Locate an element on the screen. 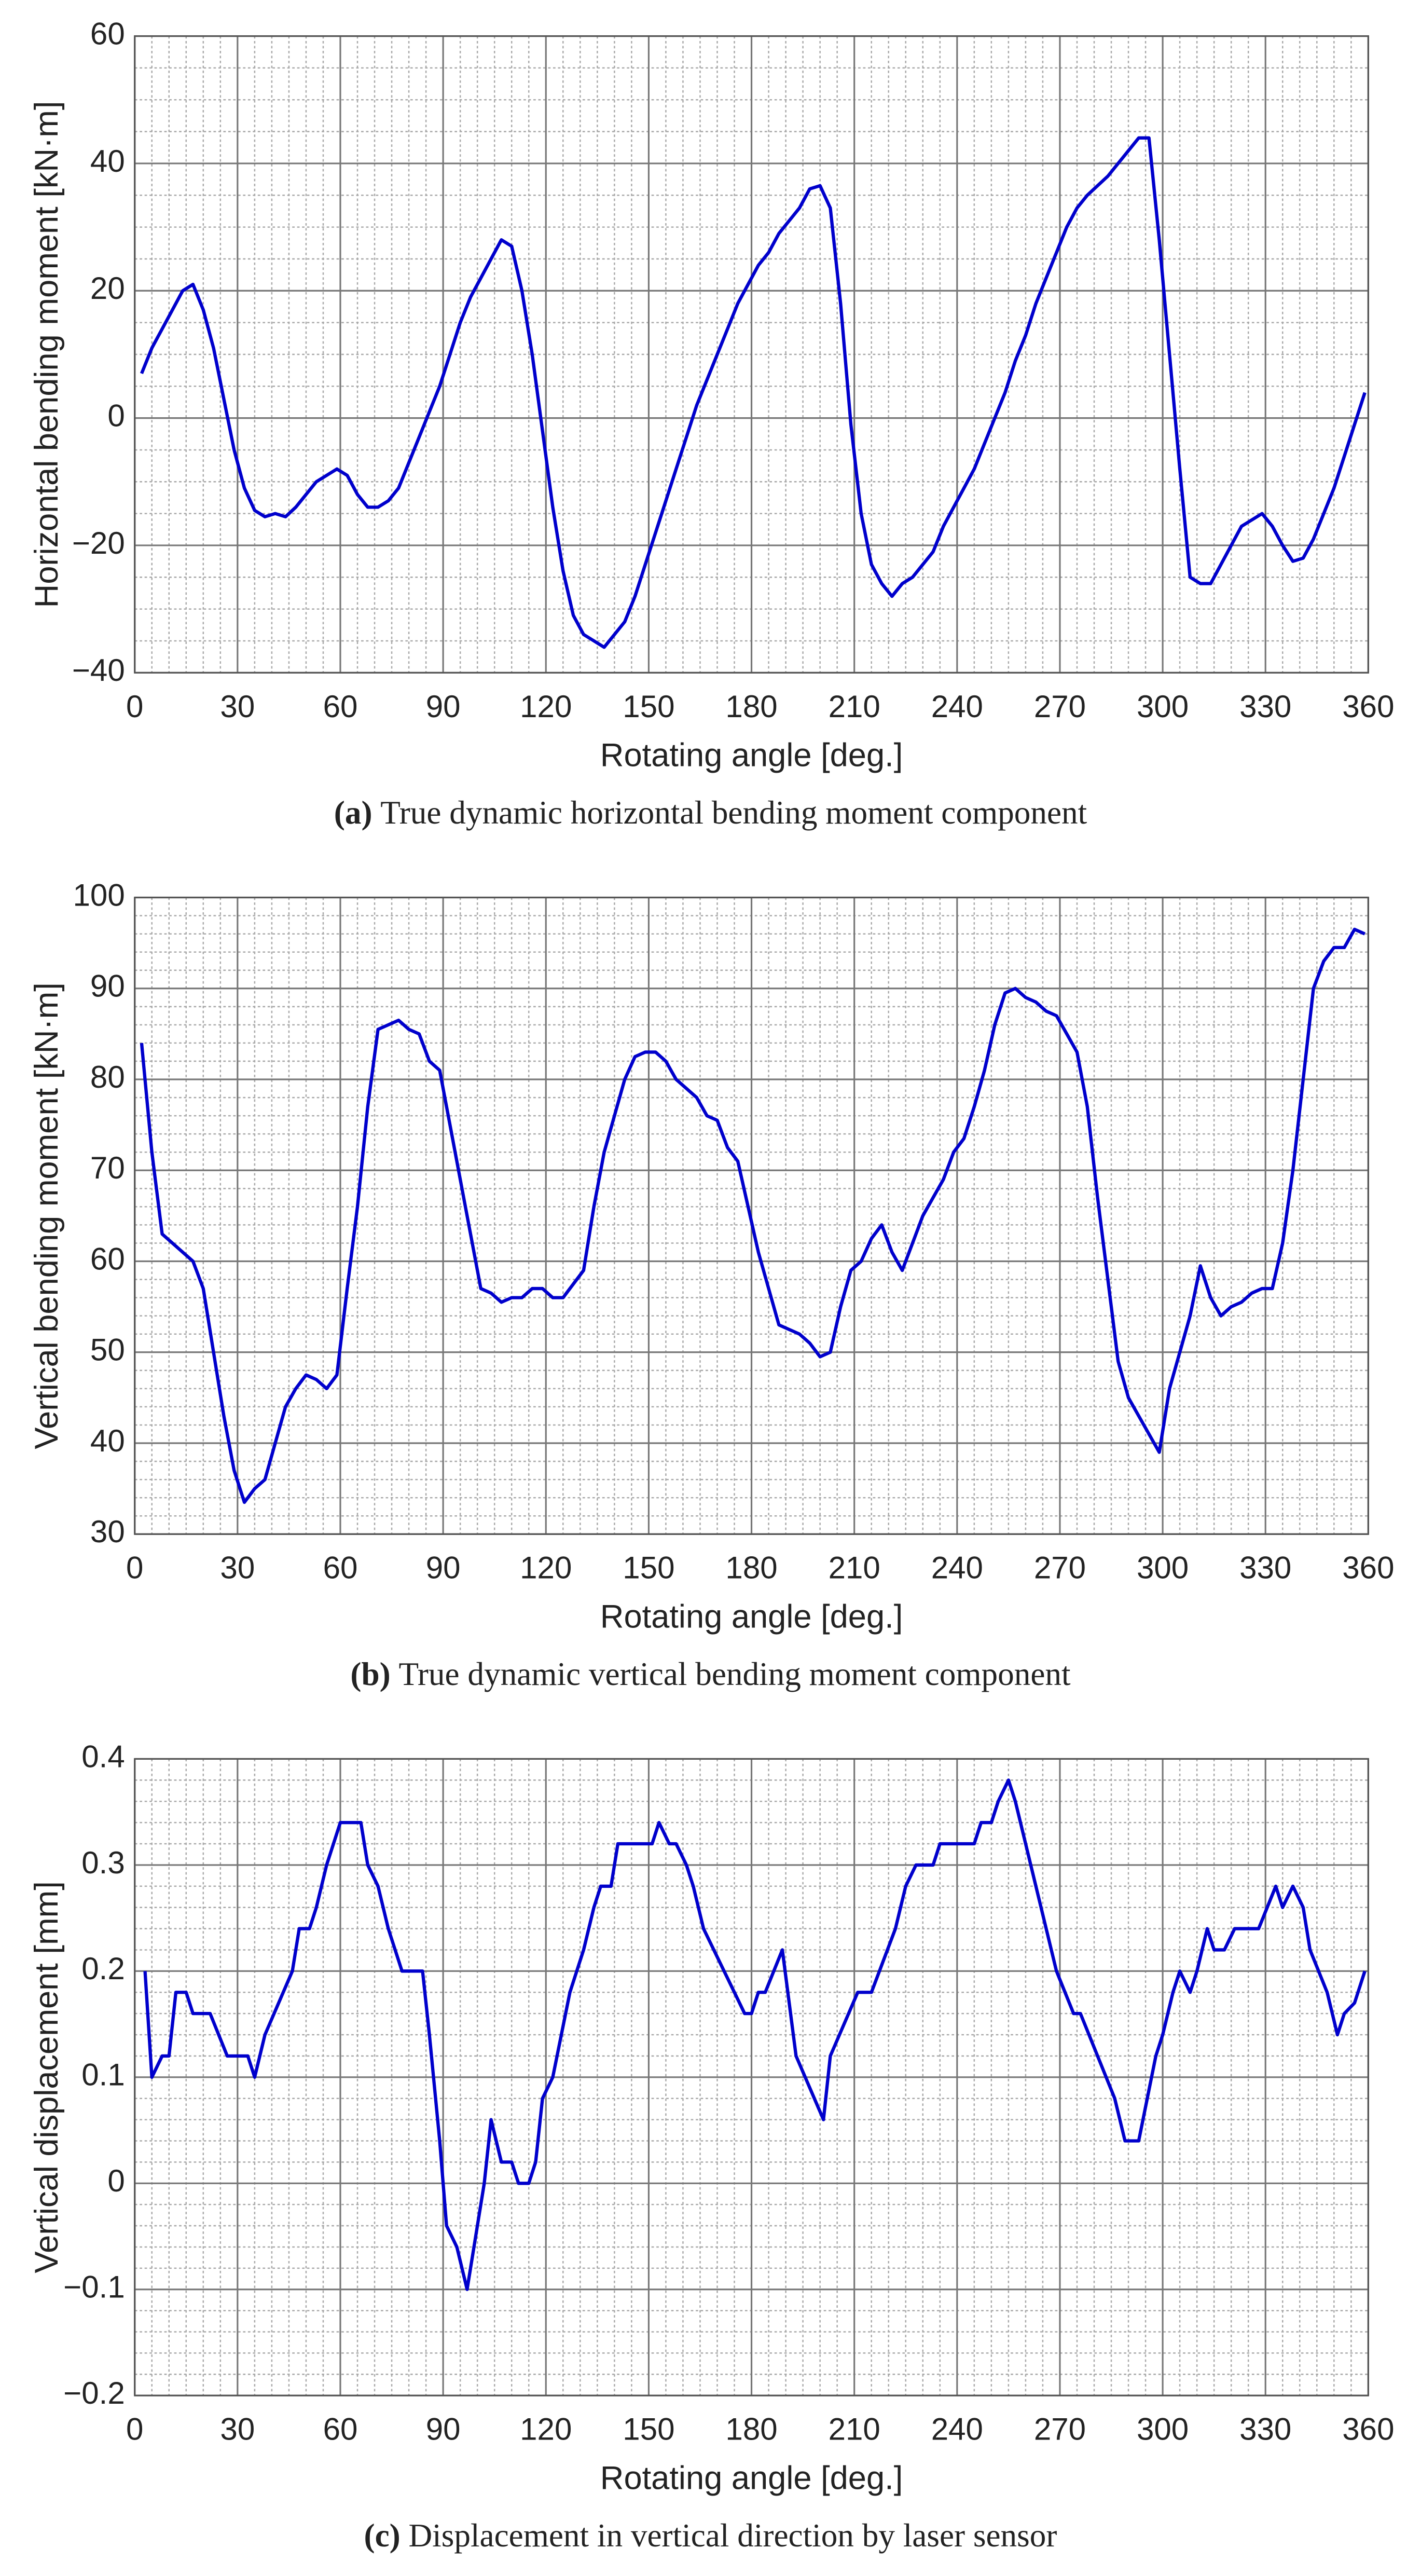 This screenshot has height=2576, width=1421. y-tick-label: 20 is located at coordinates (107, 288).